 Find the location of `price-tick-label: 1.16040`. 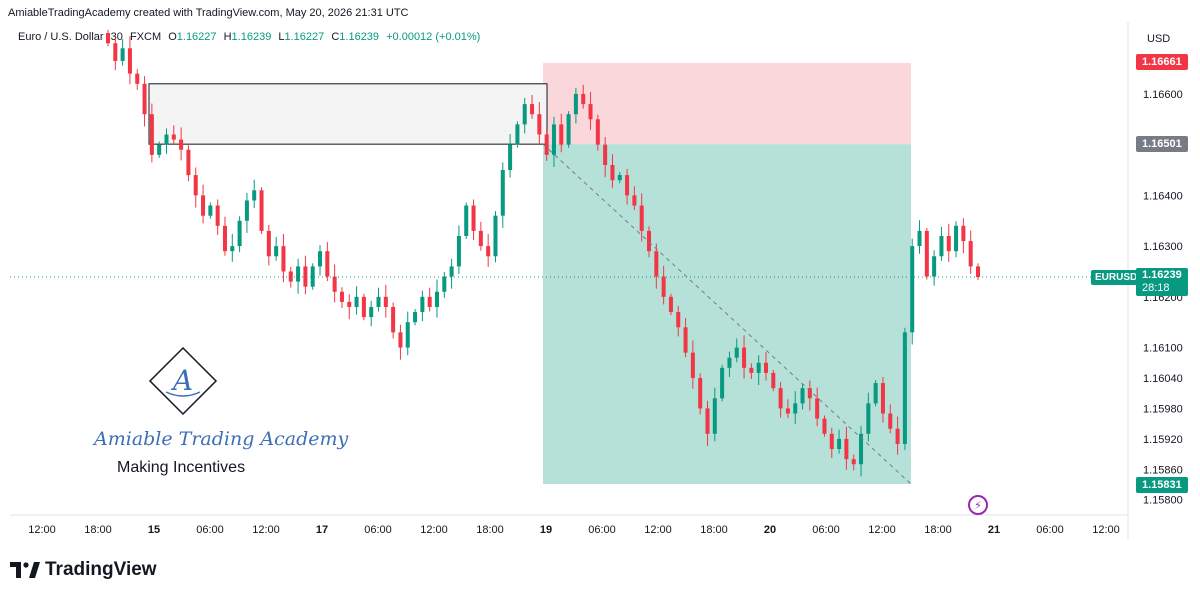

price-tick-label: 1.16040 is located at coordinates (1163, 379).